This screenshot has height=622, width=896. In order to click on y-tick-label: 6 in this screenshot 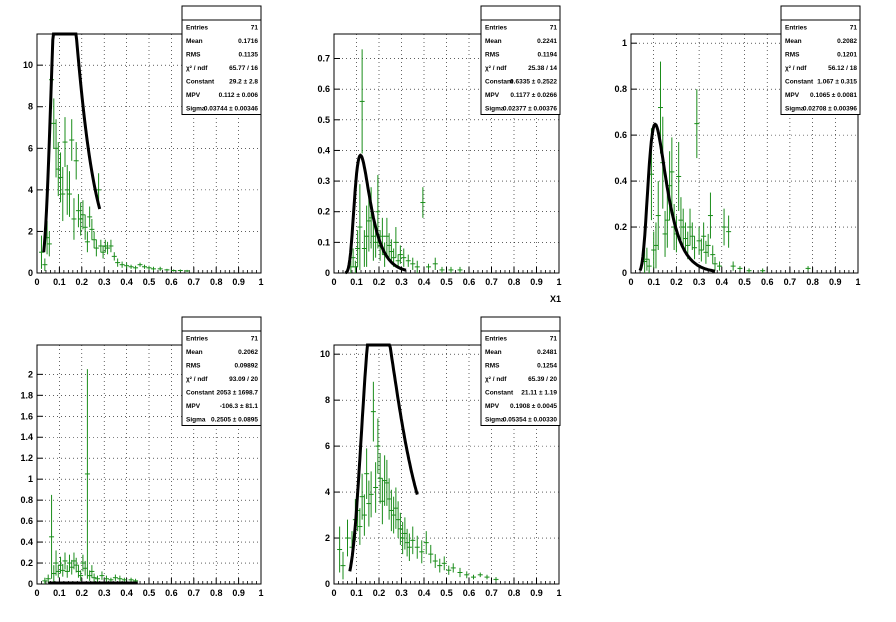, I will do `click(30, 148)`.